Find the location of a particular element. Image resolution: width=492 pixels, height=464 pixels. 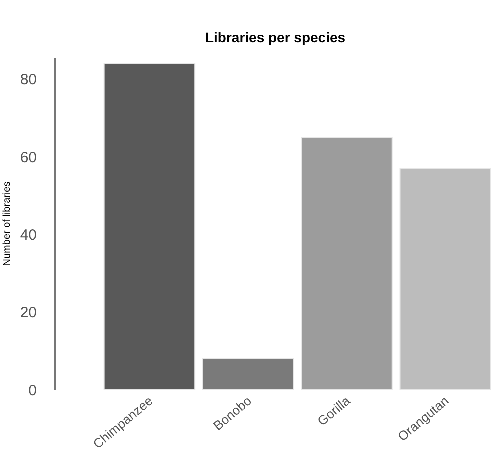

y-tick-label: 0 is located at coordinates (32, 391).